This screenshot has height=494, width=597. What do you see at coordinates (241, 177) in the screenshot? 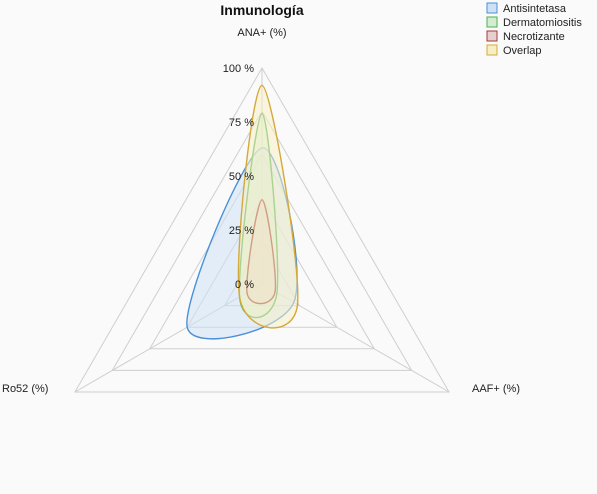
I see `tick-label: 50 %` at bounding box center [241, 177].